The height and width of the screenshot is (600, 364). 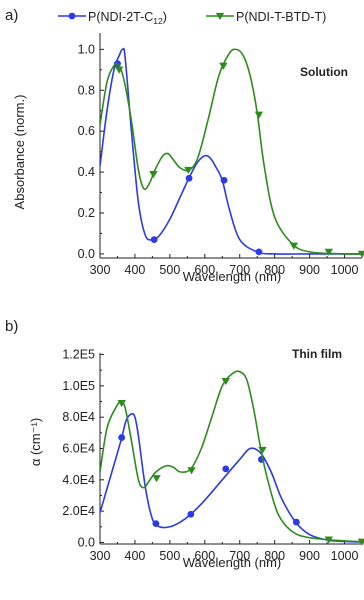 I want to click on legend-series-1-marker, so click(x=72, y=16).